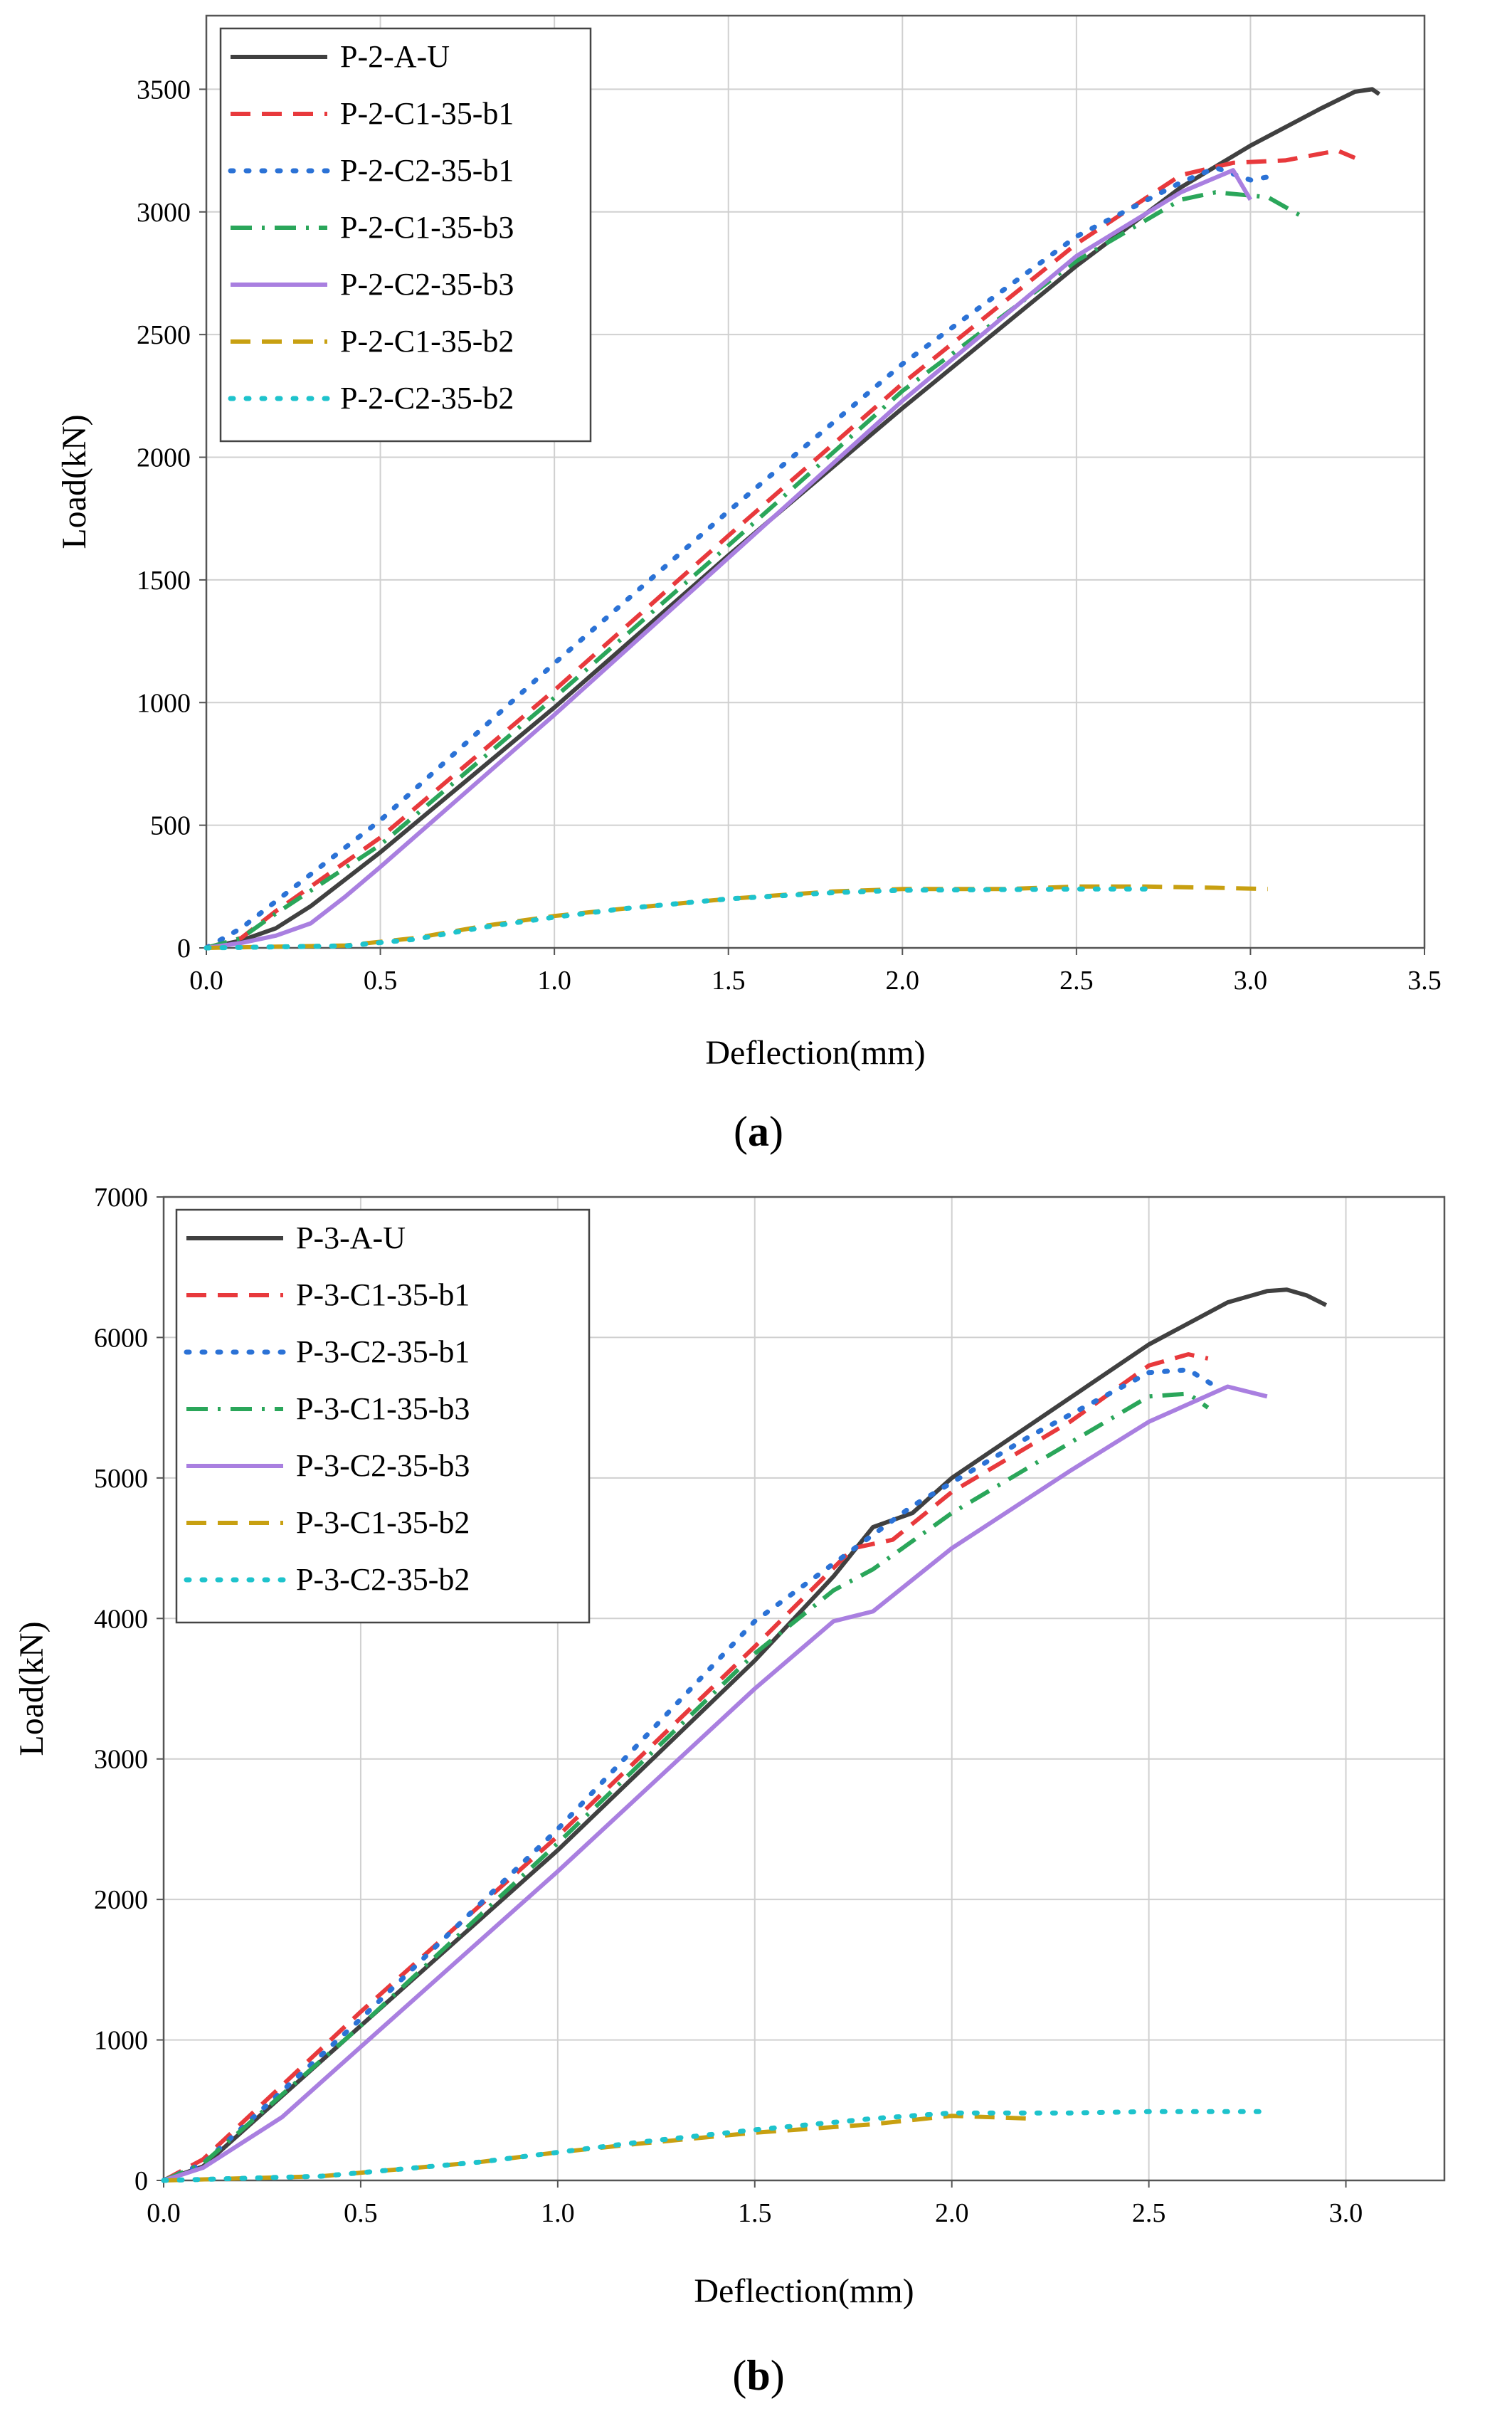  Describe the element at coordinates (383, 1351) in the screenshot. I see `legend-label-p-3-c2-35-b1: P-3-C2-35-b1` at that location.